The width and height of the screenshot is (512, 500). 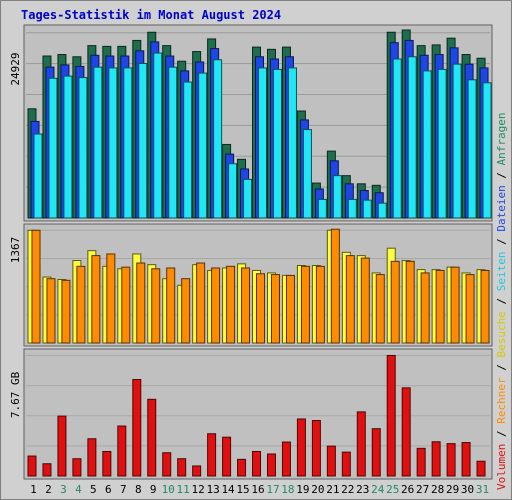 What do you see at coordinates (168, 489) in the screenshot?
I see `x-tick-label-day-10: 10` at bounding box center [168, 489].